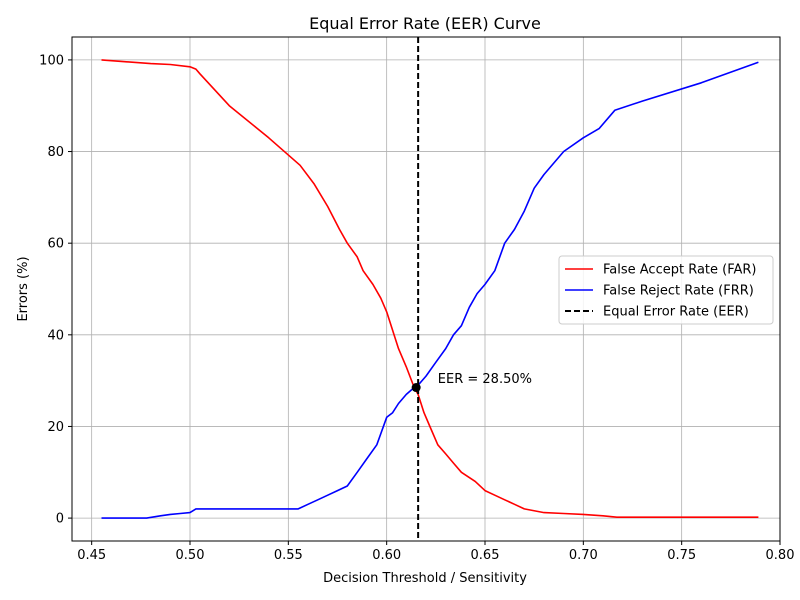 The width and height of the screenshot is (800, 600). Describe the element at coordinates (425, 23) in the screenshot. I see `chart-title: Equal Error Rate (EER) Curve` at that location.